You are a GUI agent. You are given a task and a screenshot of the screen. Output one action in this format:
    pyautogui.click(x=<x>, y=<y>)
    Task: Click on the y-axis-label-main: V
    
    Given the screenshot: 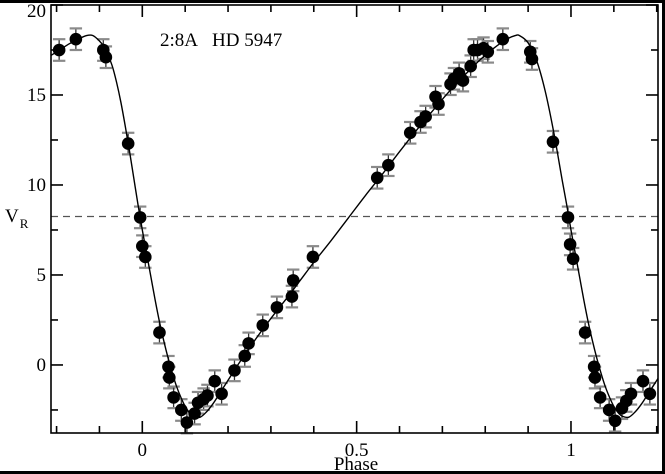 What is the action you would take?
    pyautogui.click(x=12, y=216)
    